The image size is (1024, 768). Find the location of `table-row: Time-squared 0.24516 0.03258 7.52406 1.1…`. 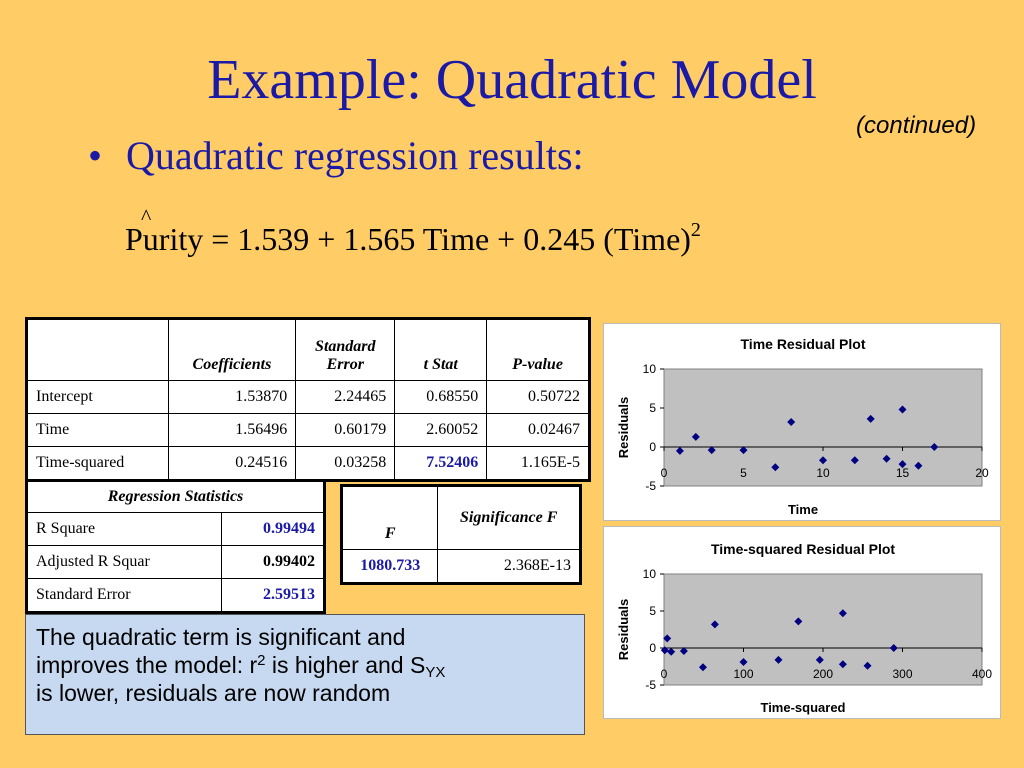

table-row: Time-squared 0.24516 0.03258 7.52406 1.1… is located at coordinates (308, 463).